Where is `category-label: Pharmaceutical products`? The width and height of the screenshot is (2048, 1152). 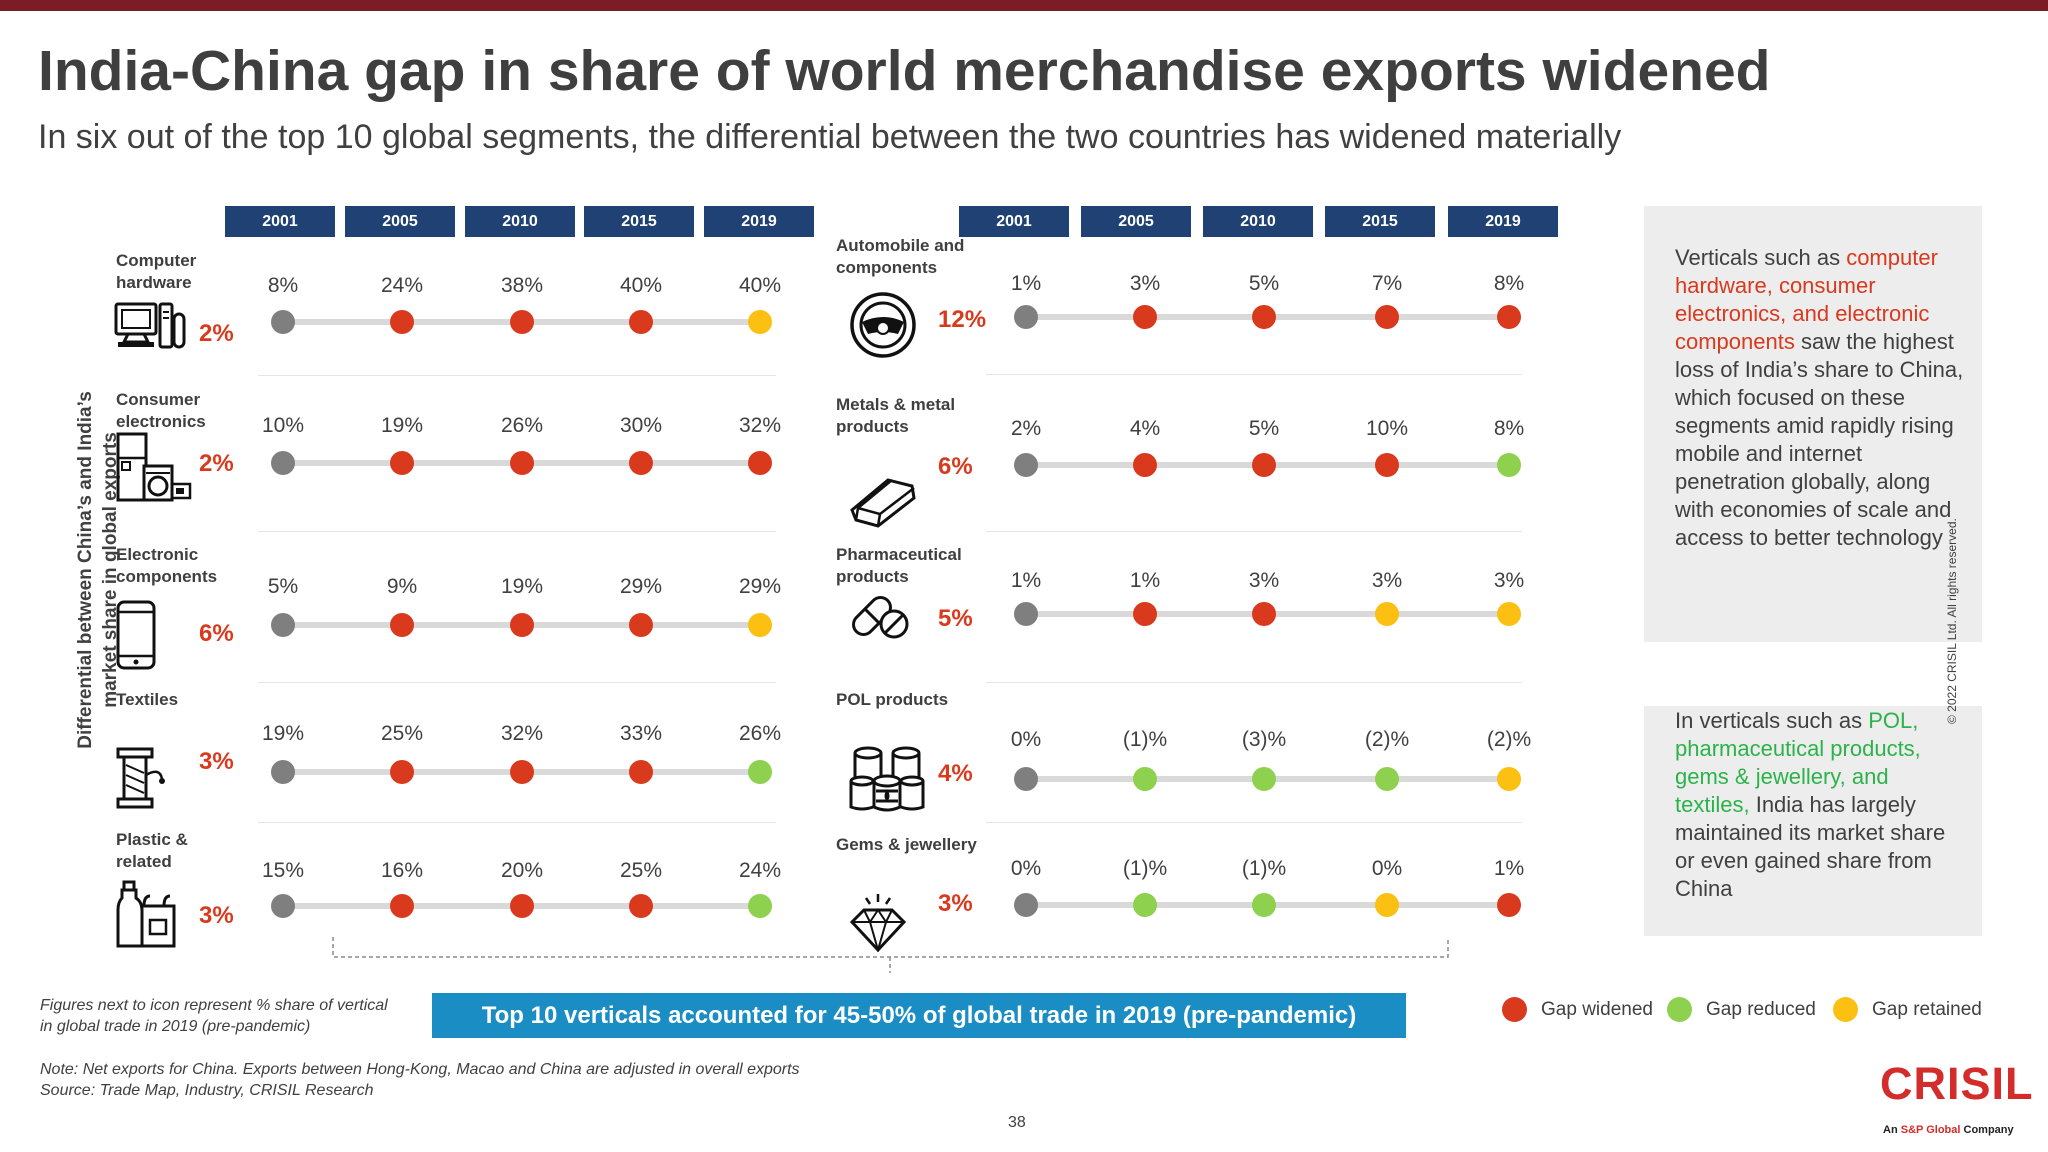 category-label: Pharmaceutical products is located at coordinates (899, 565).